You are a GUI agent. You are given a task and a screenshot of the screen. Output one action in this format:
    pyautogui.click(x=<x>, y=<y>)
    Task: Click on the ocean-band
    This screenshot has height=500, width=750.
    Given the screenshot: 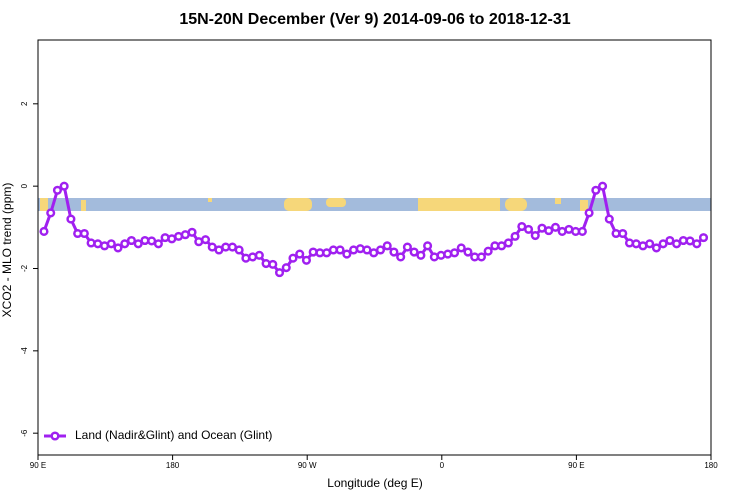 What is the action you would take?
    pyautogui.click(x=374, y=204)
    